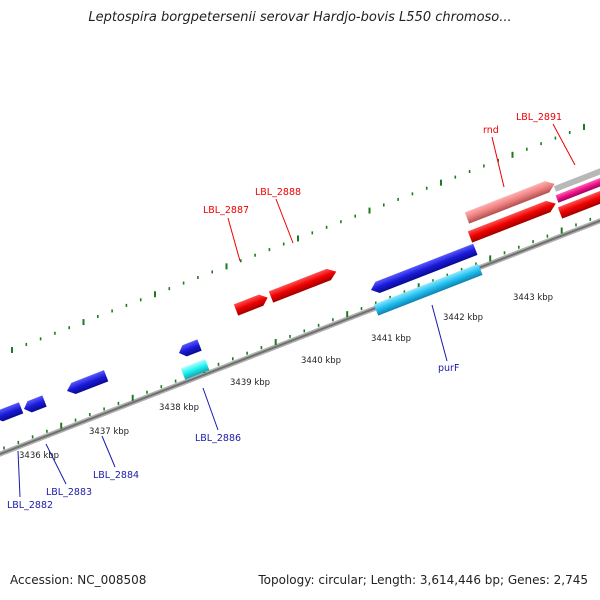 This screenshot has height=600, width=600. What do you see at coordinates (539, 117) in the screenshot?
I see `gene-label-lbl-2891: LBL_2891` at bounding box center [539, 117].